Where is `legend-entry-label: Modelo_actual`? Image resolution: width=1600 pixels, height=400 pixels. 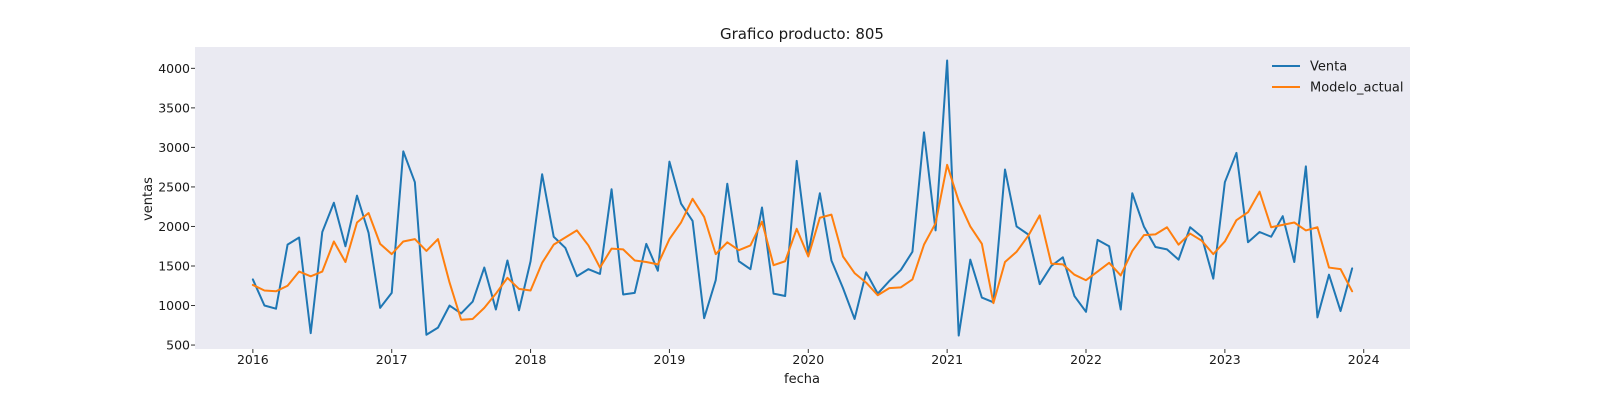 legend-entry-label: Modelo_actual is located at coordinates (1357, 88).